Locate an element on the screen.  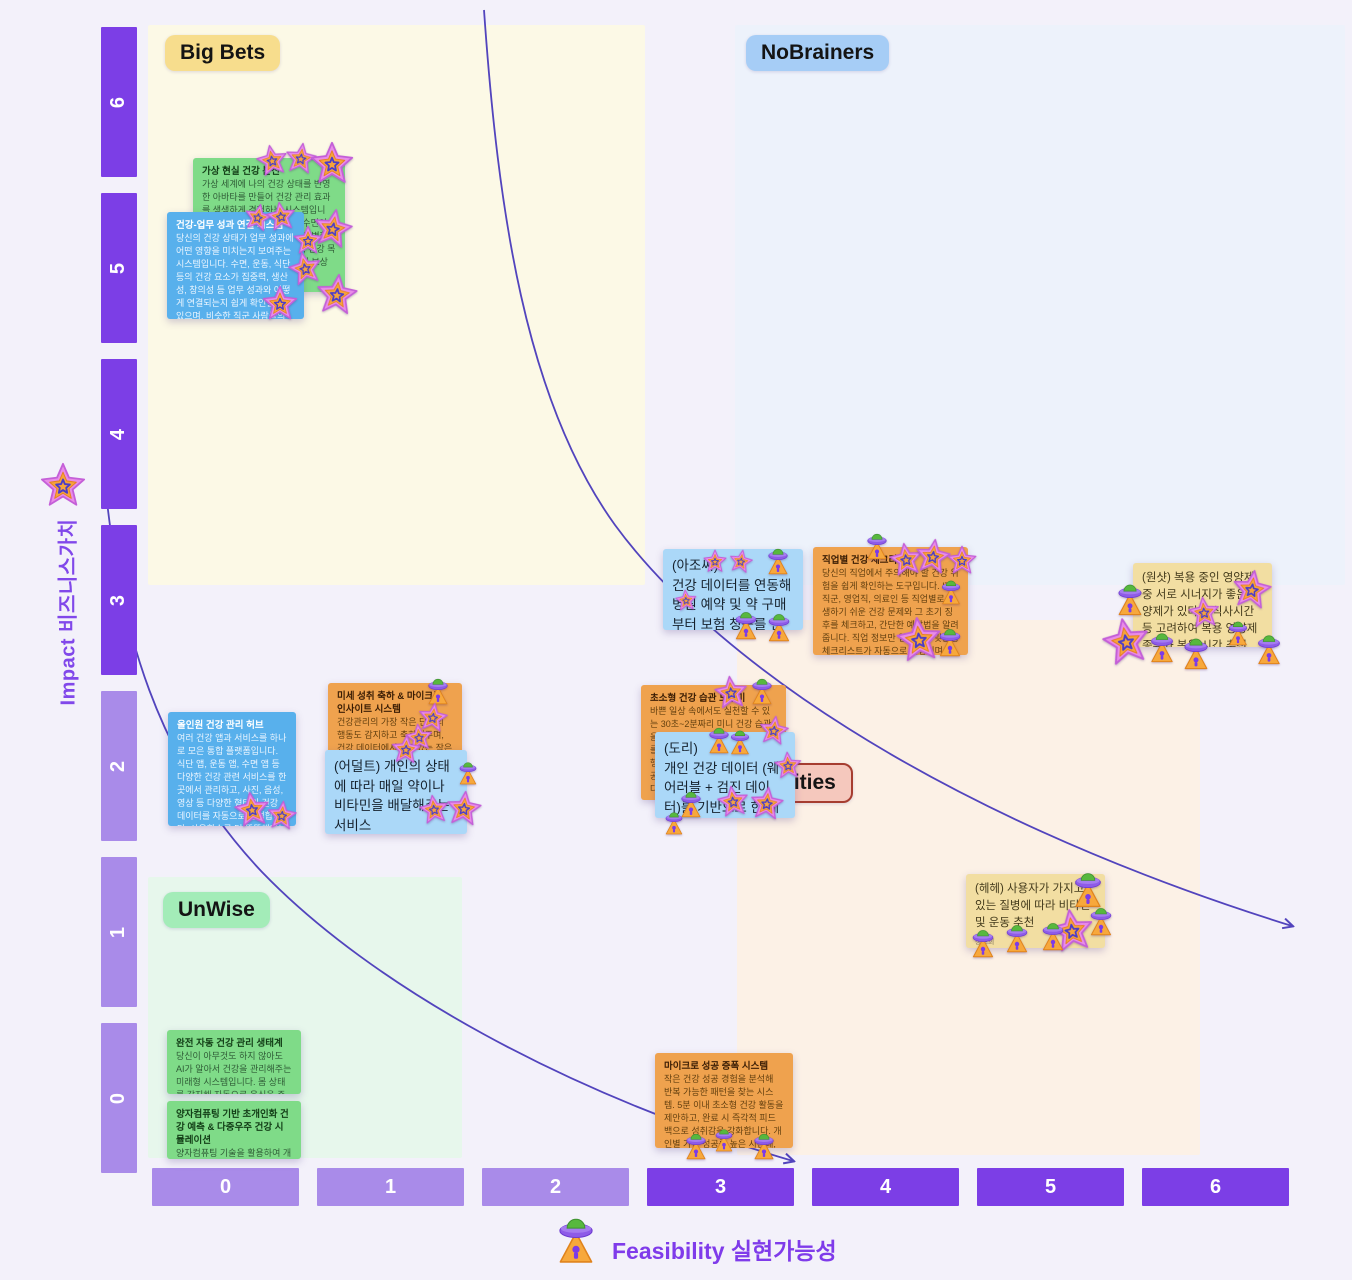
impact-tick-label: 2 is located at coordinates (118, 766).